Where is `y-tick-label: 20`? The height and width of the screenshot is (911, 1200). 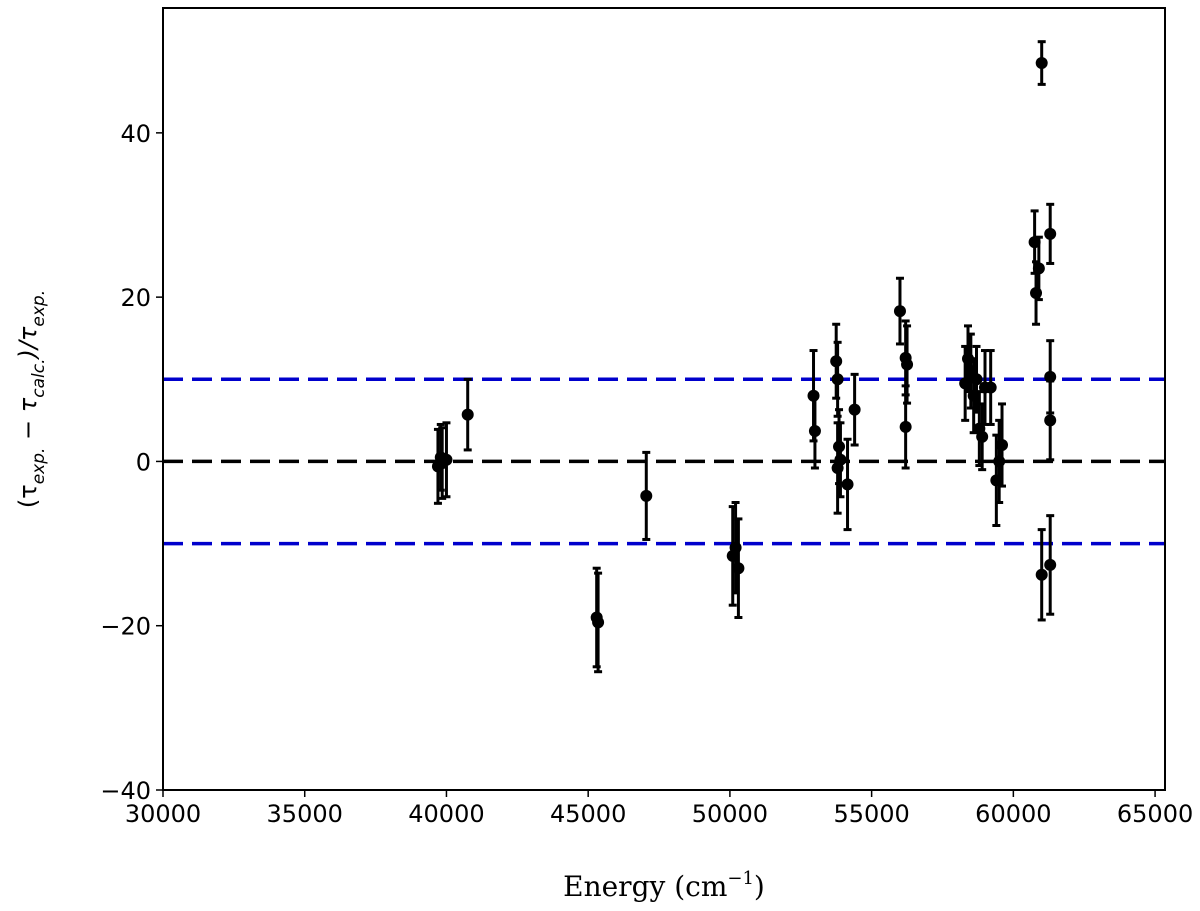
y-tick-label: 20 is located at coordinates (135, 298).